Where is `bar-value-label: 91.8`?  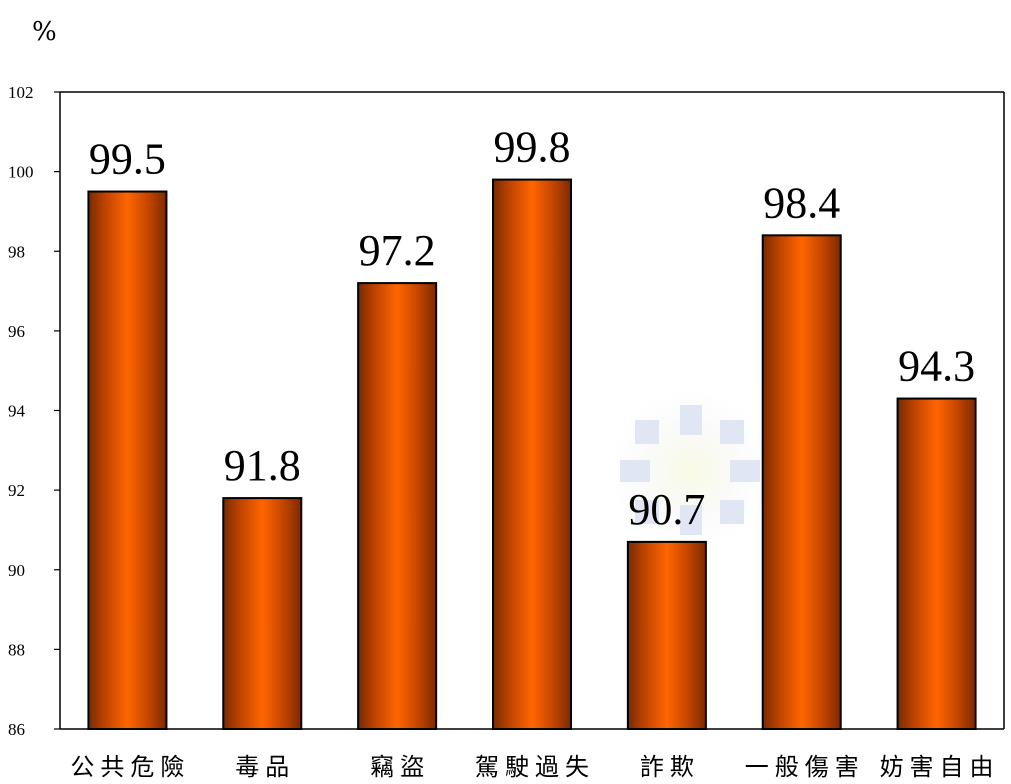 bar-value-label: 91.8 is located at coordinates (262, 465).